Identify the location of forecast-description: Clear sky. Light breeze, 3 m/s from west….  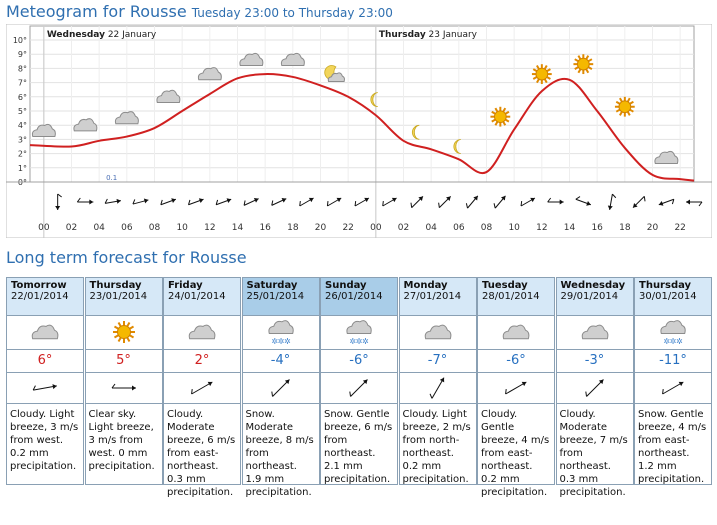
(121, 440).